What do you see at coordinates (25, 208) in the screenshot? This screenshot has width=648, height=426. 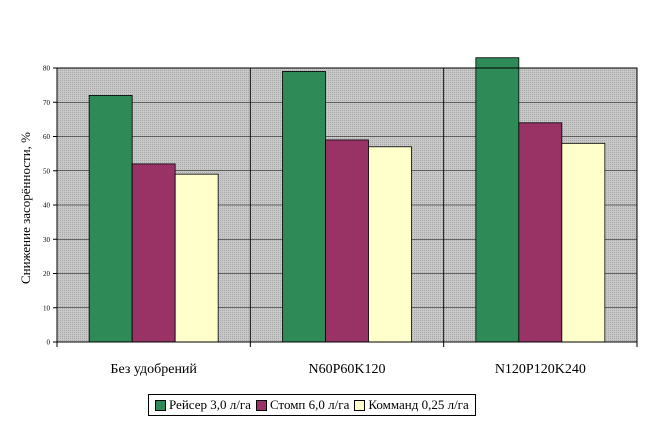 I see `y-axis-label: Снижение засорённости, %` at bounding box center [25, 208].